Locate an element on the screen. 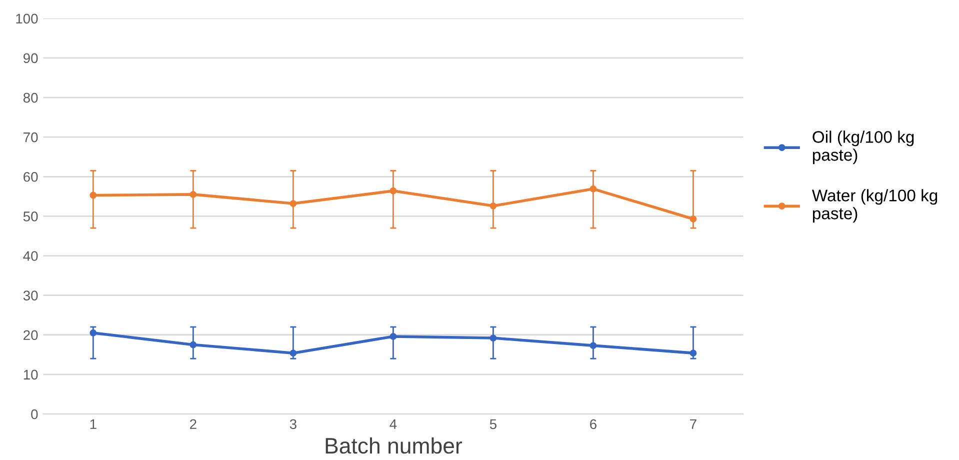 The image size is (959, 460). x-tick-label: 5 is located at coordinates (493, 424).